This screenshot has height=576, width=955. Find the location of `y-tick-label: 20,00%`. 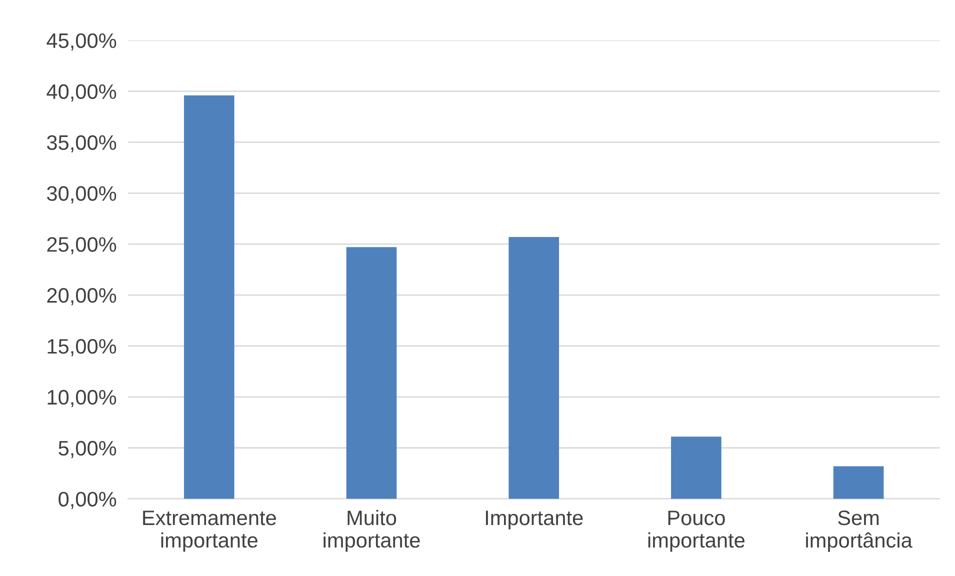

y-tick-label: 20,00% is located at coordinates (81, 297).